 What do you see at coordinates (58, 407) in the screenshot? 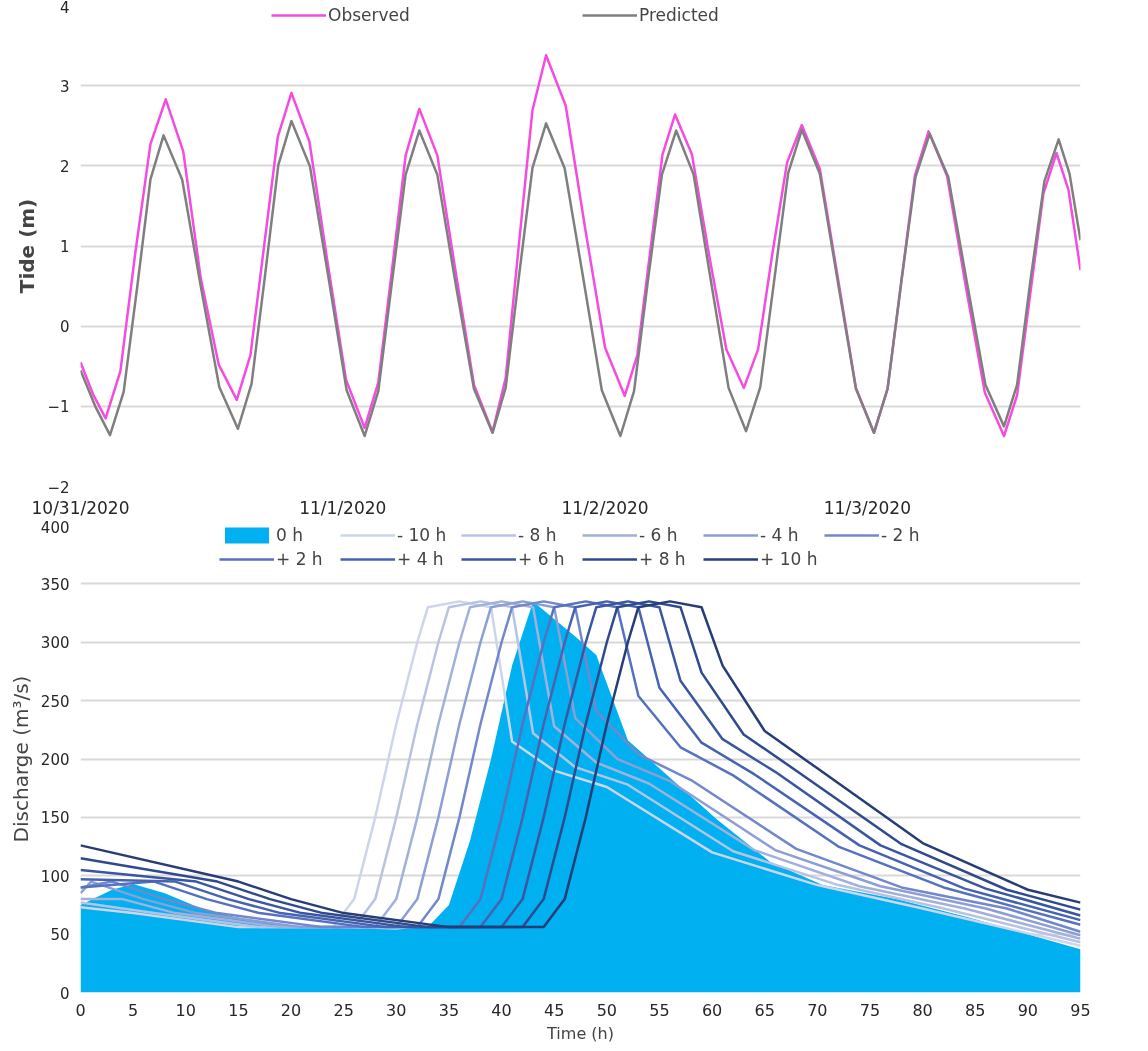
I see `y-tick-label: −1` at bounding box center [58, 407].